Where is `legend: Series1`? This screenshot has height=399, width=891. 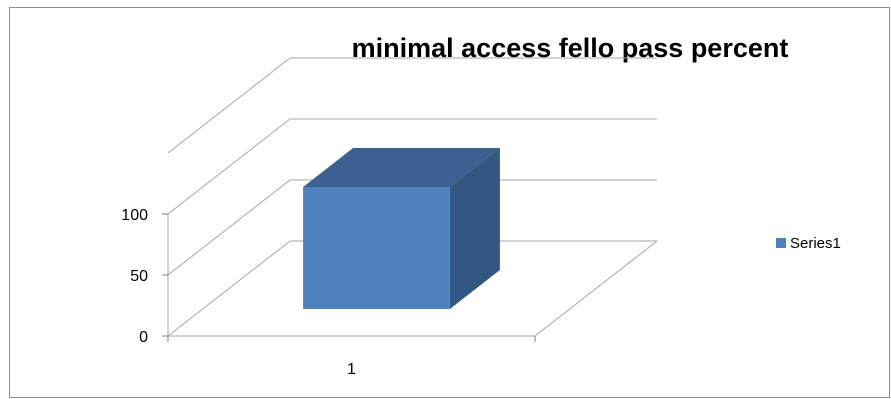
legend: Series1 is located at coordinates (808, 243).